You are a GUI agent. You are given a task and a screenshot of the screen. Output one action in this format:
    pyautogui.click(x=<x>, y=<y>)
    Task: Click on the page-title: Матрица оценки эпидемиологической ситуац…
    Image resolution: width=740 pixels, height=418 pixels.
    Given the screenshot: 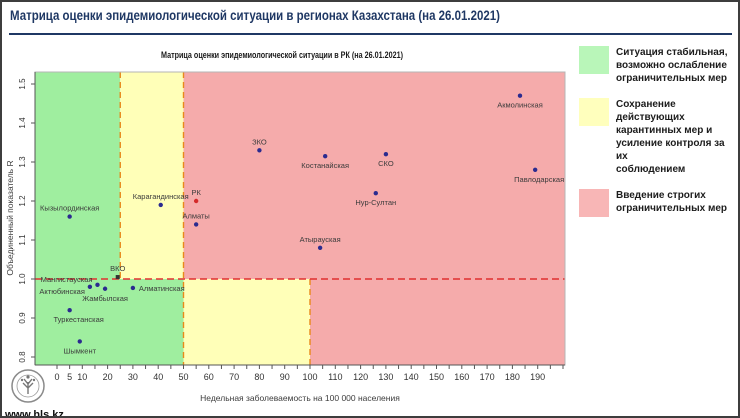 What is the action you would take?
    pyautogui.click(x=255, y=15)
    